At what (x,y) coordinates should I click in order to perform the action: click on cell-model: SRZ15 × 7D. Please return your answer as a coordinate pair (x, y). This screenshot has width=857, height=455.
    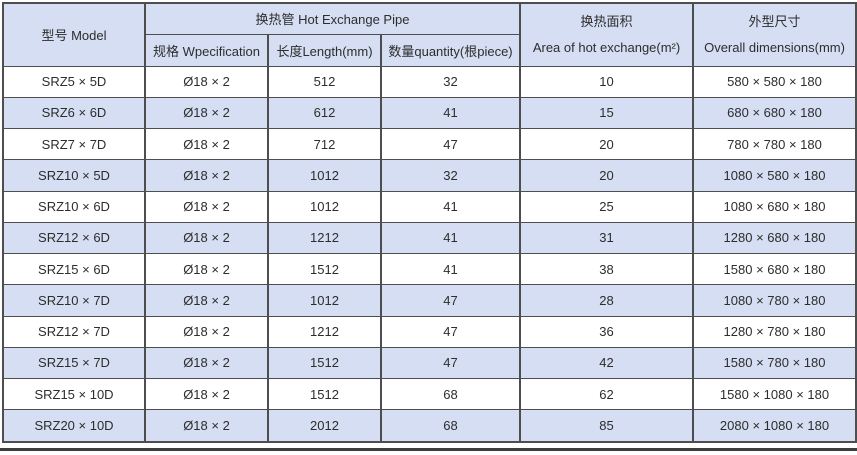
    Looking at the image, I should click on (74, 363).